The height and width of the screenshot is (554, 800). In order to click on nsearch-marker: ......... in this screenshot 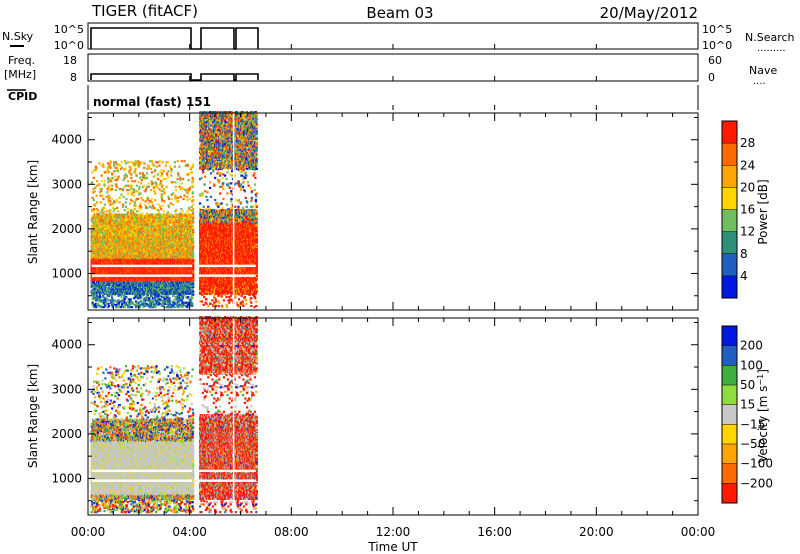, I will do `click(771, 48)`.